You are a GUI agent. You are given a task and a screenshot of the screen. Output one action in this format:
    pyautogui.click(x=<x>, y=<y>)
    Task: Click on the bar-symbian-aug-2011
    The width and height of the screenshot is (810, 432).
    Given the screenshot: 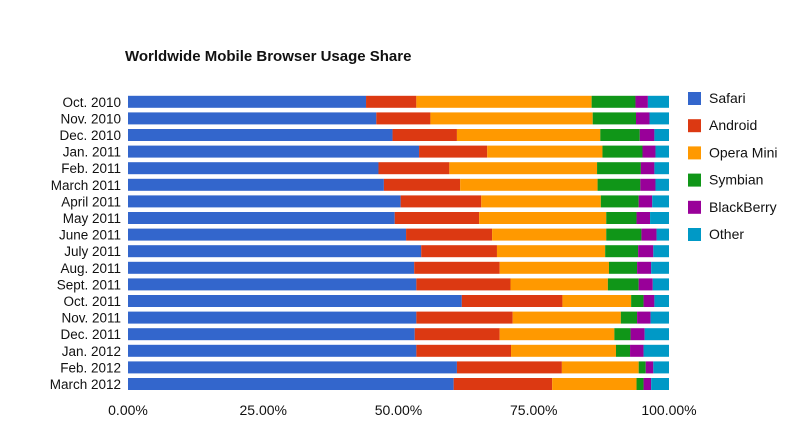 What is the action you would take?
    pyautogui.click(x=623, y=267)
    